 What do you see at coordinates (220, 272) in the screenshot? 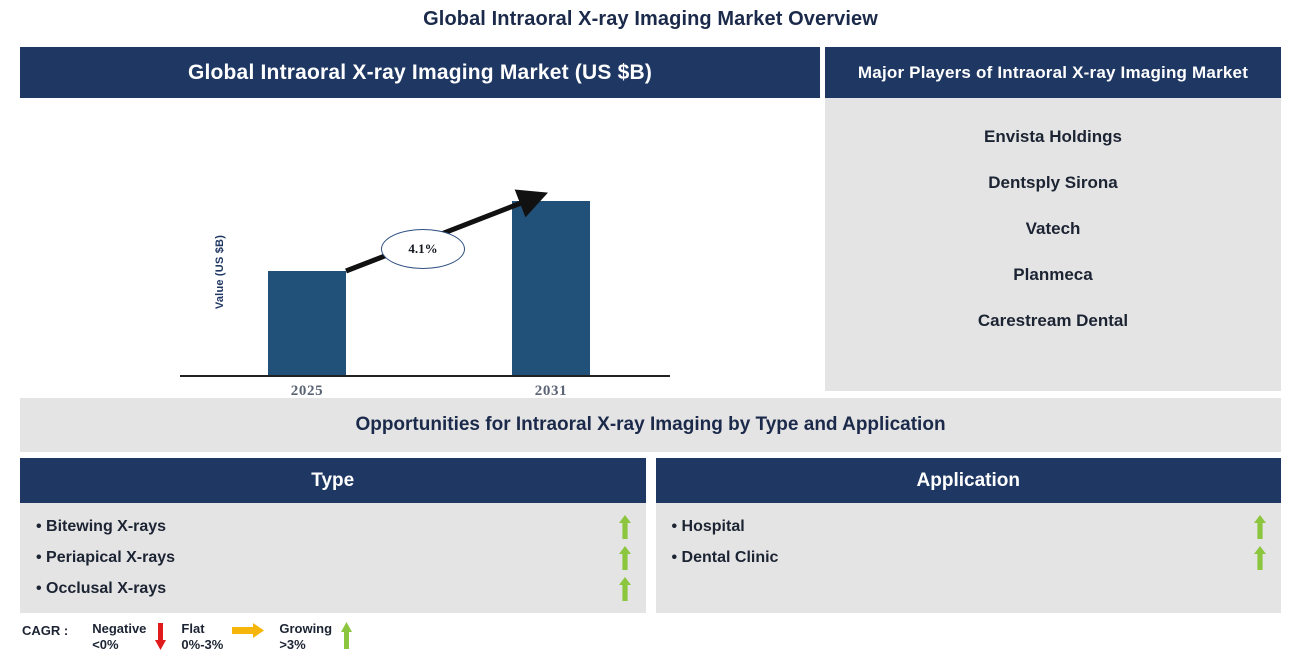
I see `y-axis-label: Value (US $B)` at bounding box center [220, 272].